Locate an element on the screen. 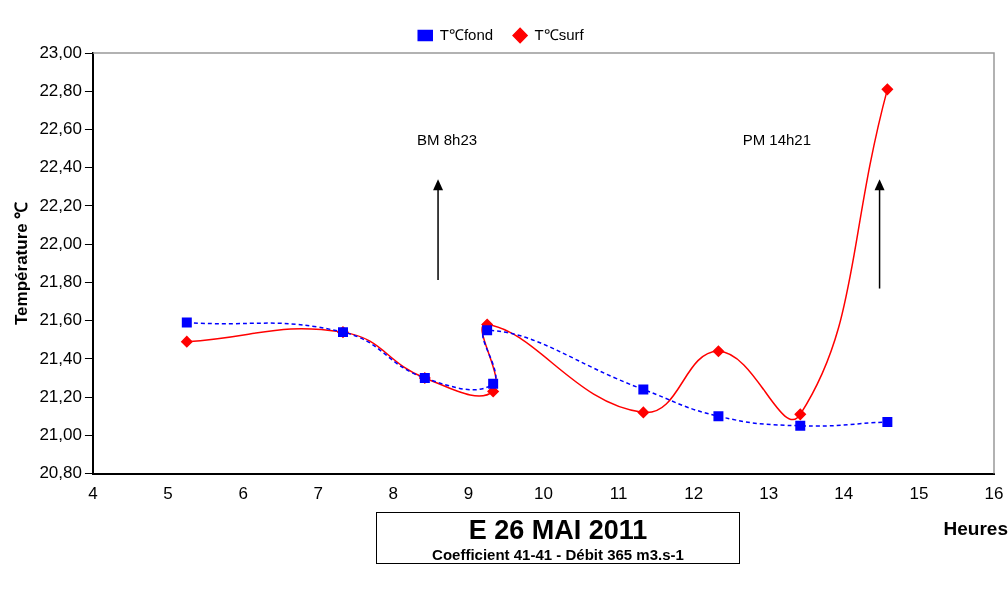 The height and width of the screenshot is (599, 1008). x-tick-label: 10 is located at coordinates (543, 494).